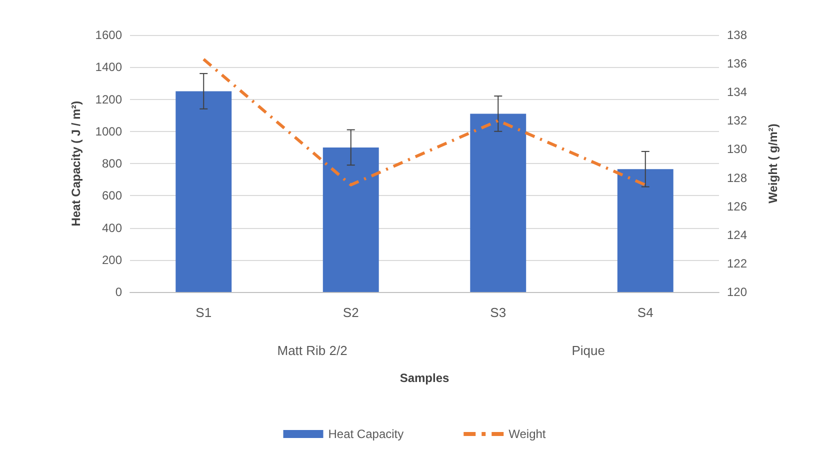 The width and height of the screenshot is (829, 457). I want to click on text: Pique, so click(588, 350).